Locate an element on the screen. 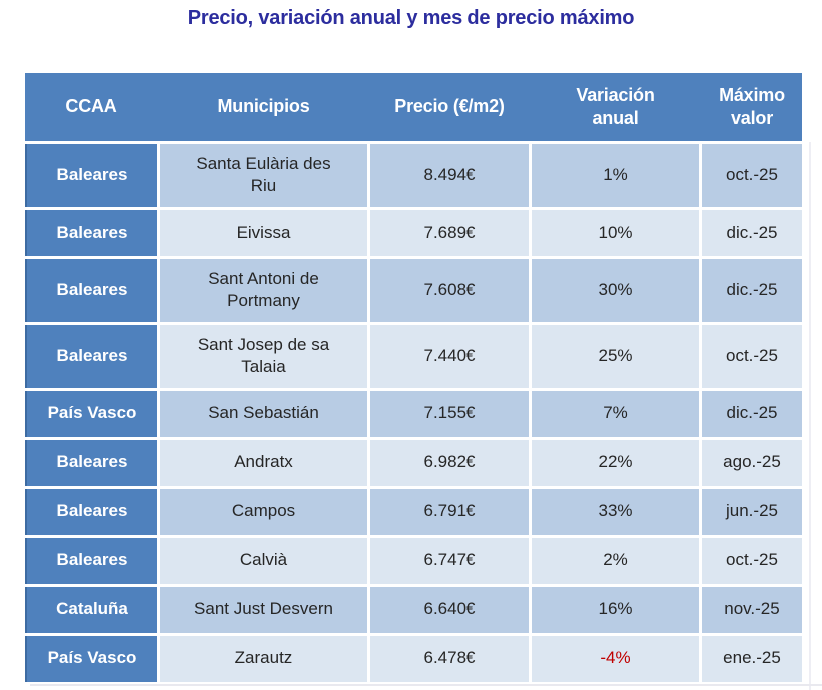  cell-precio: 6.640€ is located at coordinates (449, 609).